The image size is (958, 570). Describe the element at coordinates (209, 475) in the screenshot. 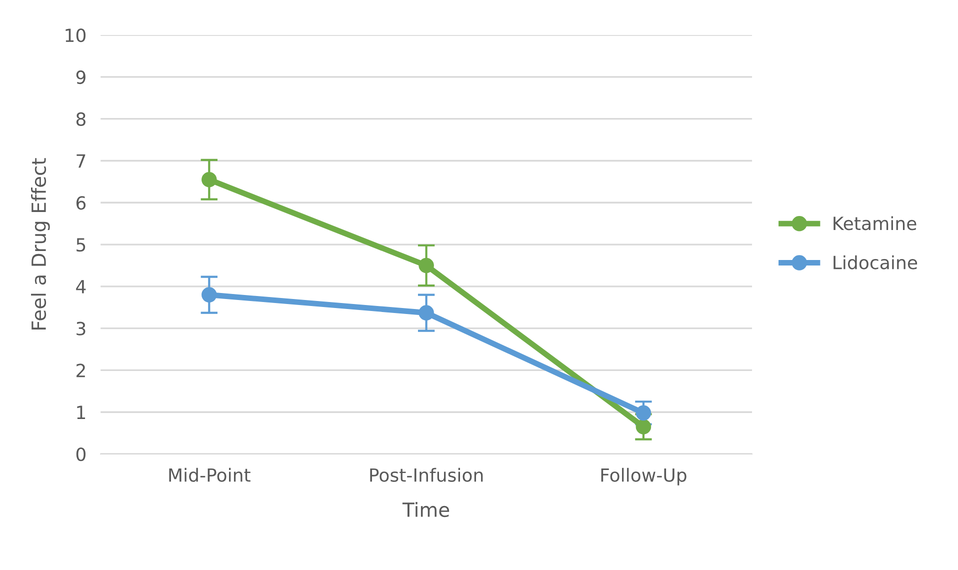

I see `x-tick-label: Mid-Point` at that location.